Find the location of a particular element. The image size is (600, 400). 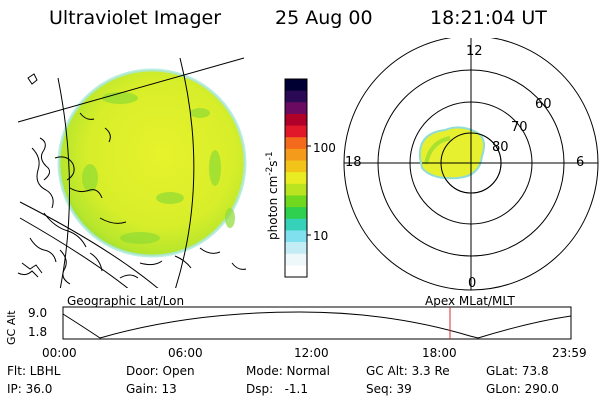

mlt-label-18: 18 is located at coordinates (353, 162).